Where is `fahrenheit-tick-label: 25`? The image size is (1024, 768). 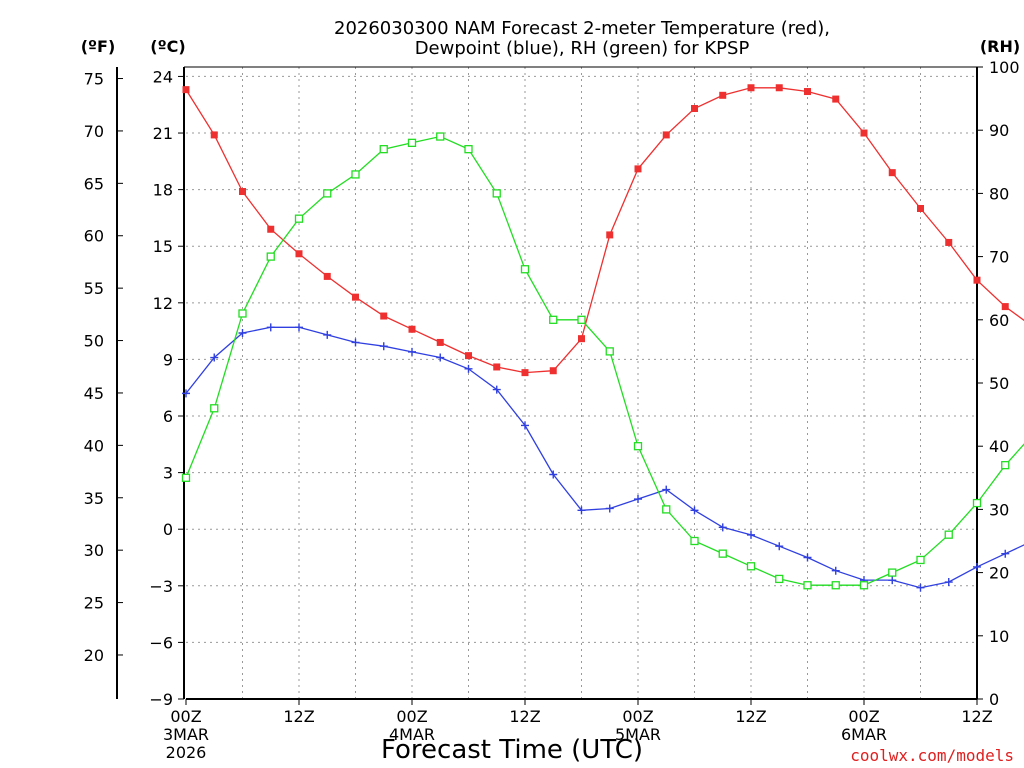 fahrenheit-tick-label: 25 is located at coordinates (94, 603).